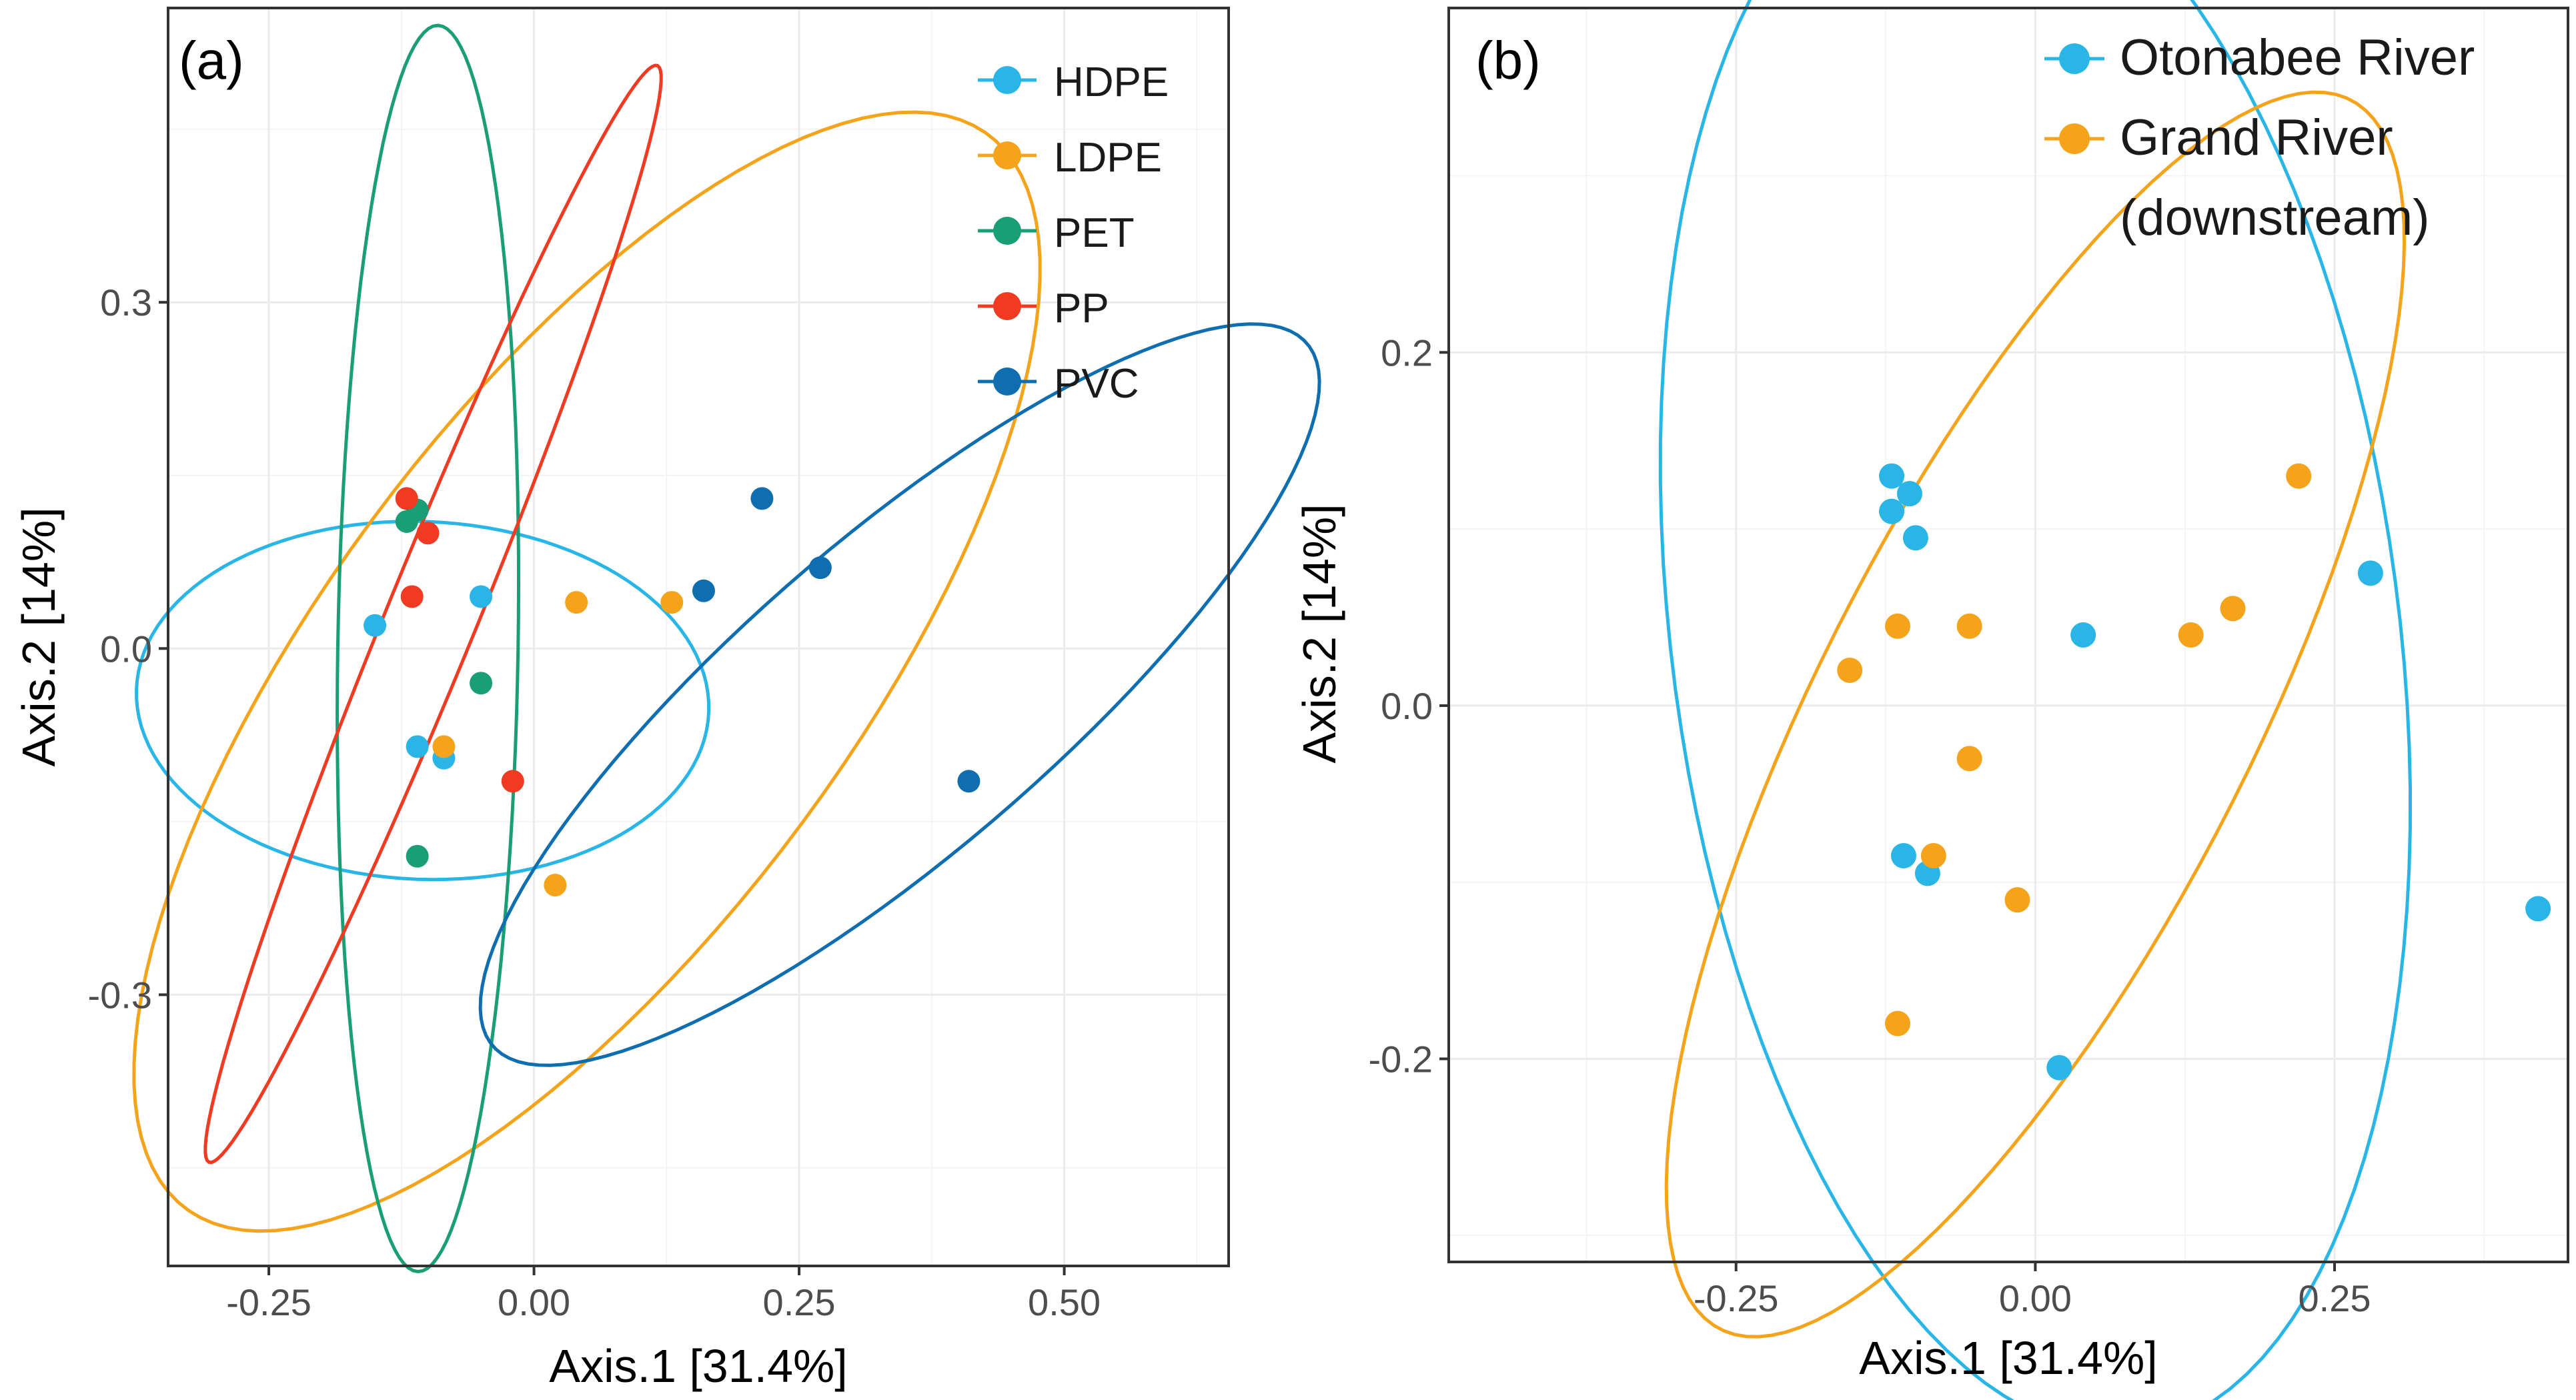 The height and width of the screenshot is (1400, 2576). I want to click on panel-a-y-tick-label: 0.3, so click(126, 302).